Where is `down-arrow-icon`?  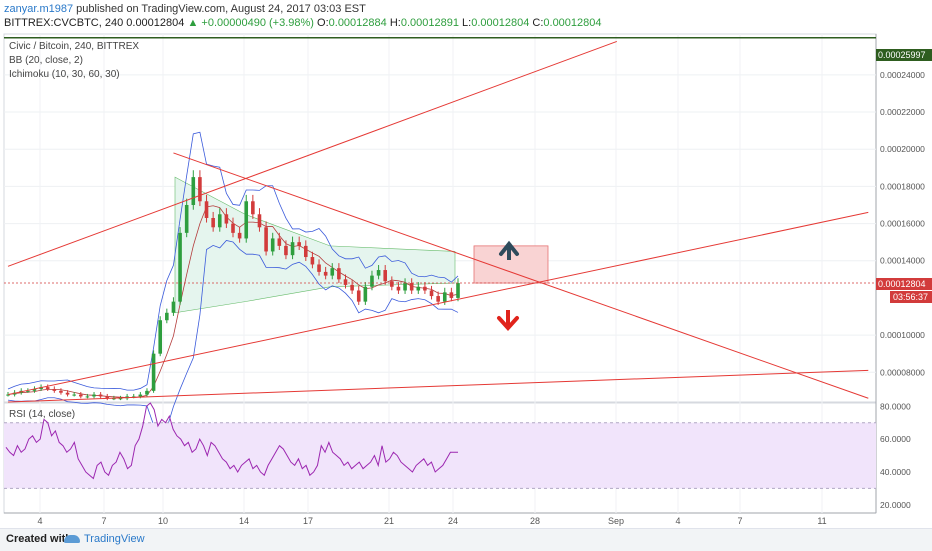
down-arrow-icon is located at coordinates (508, 320).